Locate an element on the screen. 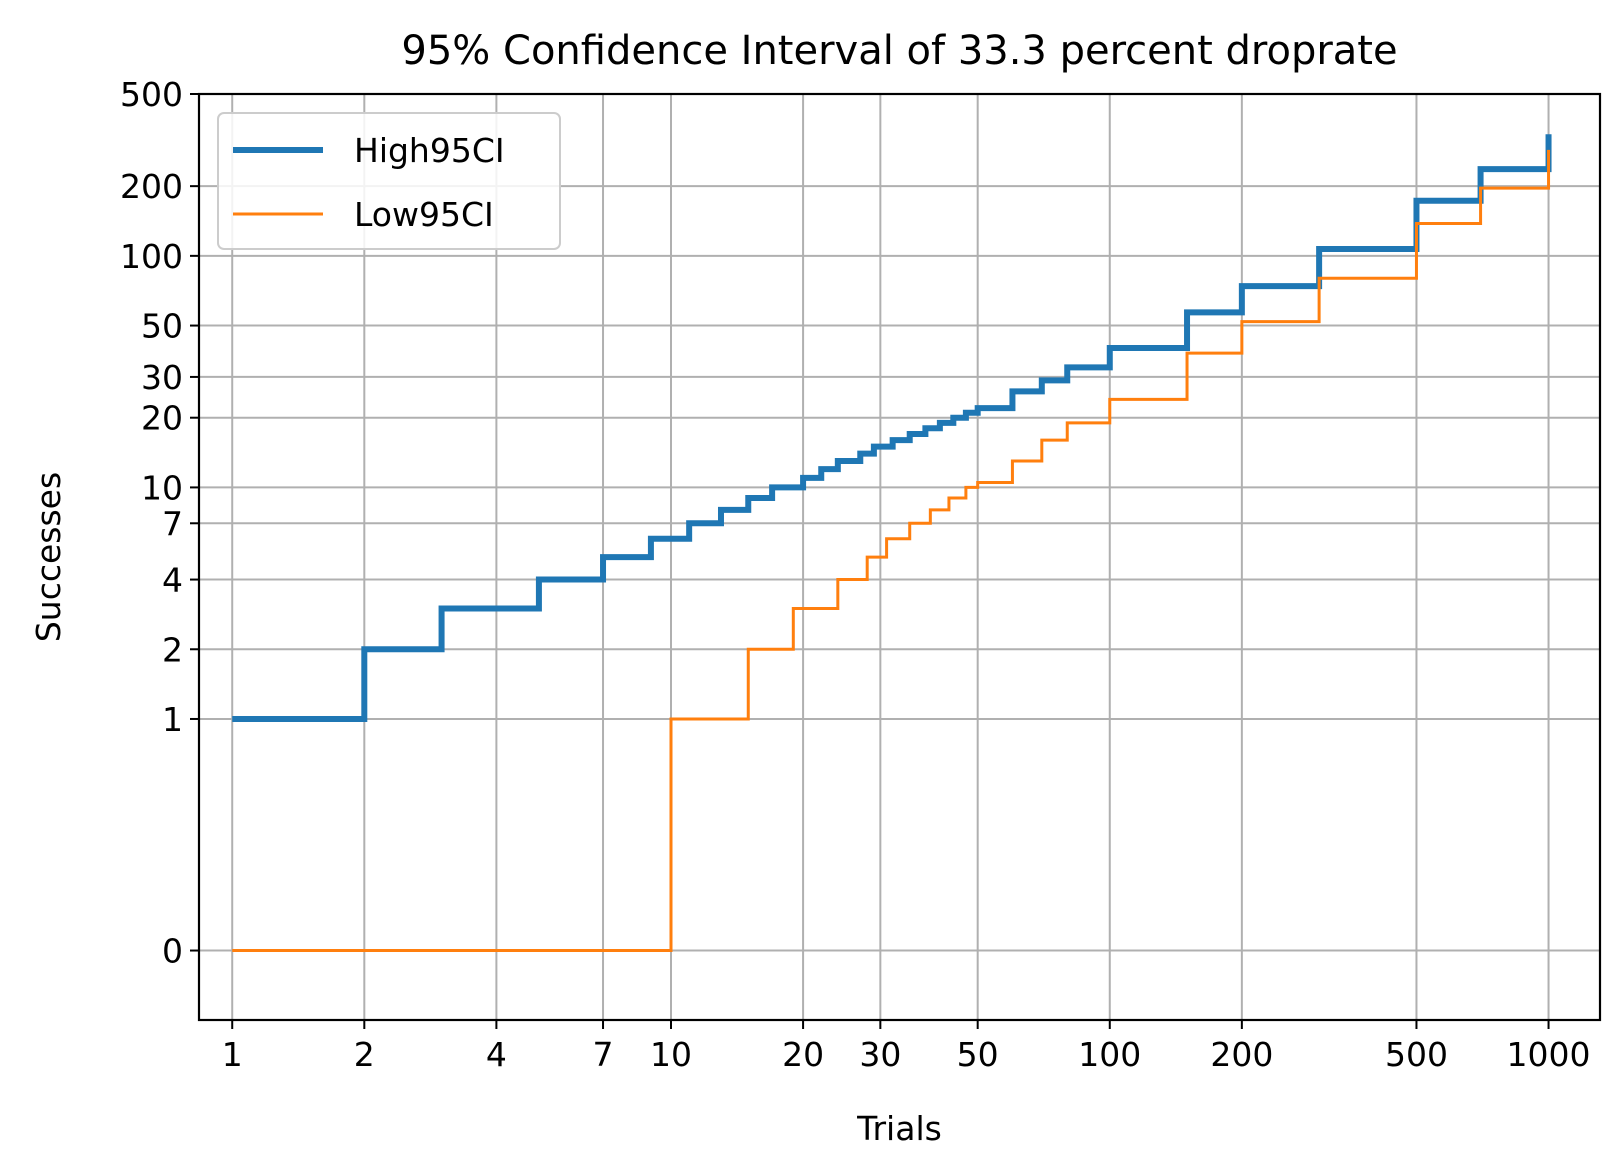 The width and height of the screenshot is (1622, 1176). y-tick-label: 2 is located at coordinates (172, 649).